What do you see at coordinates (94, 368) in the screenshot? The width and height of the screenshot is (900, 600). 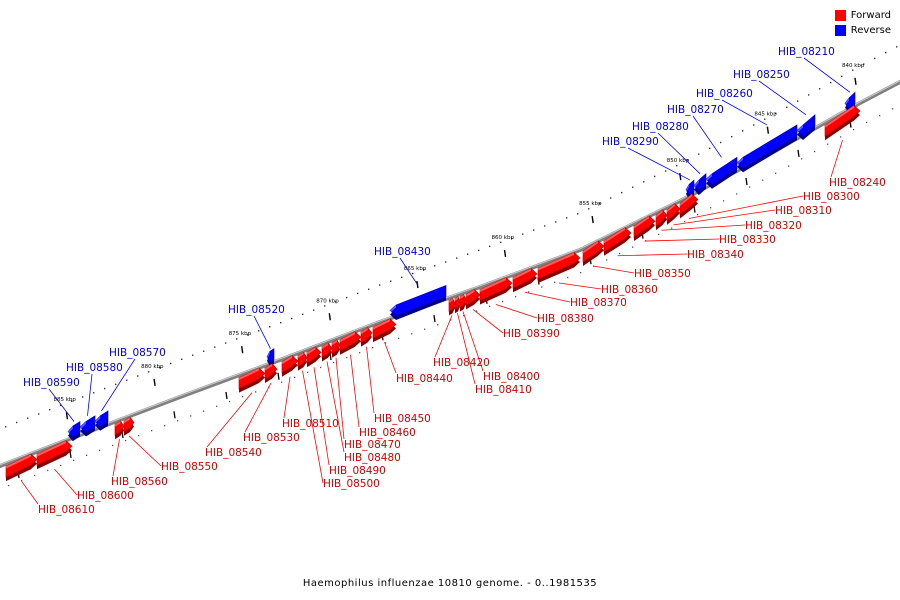 I see `gene-label-hib-08580: HIB_08580` at bounding box center [94, 368].